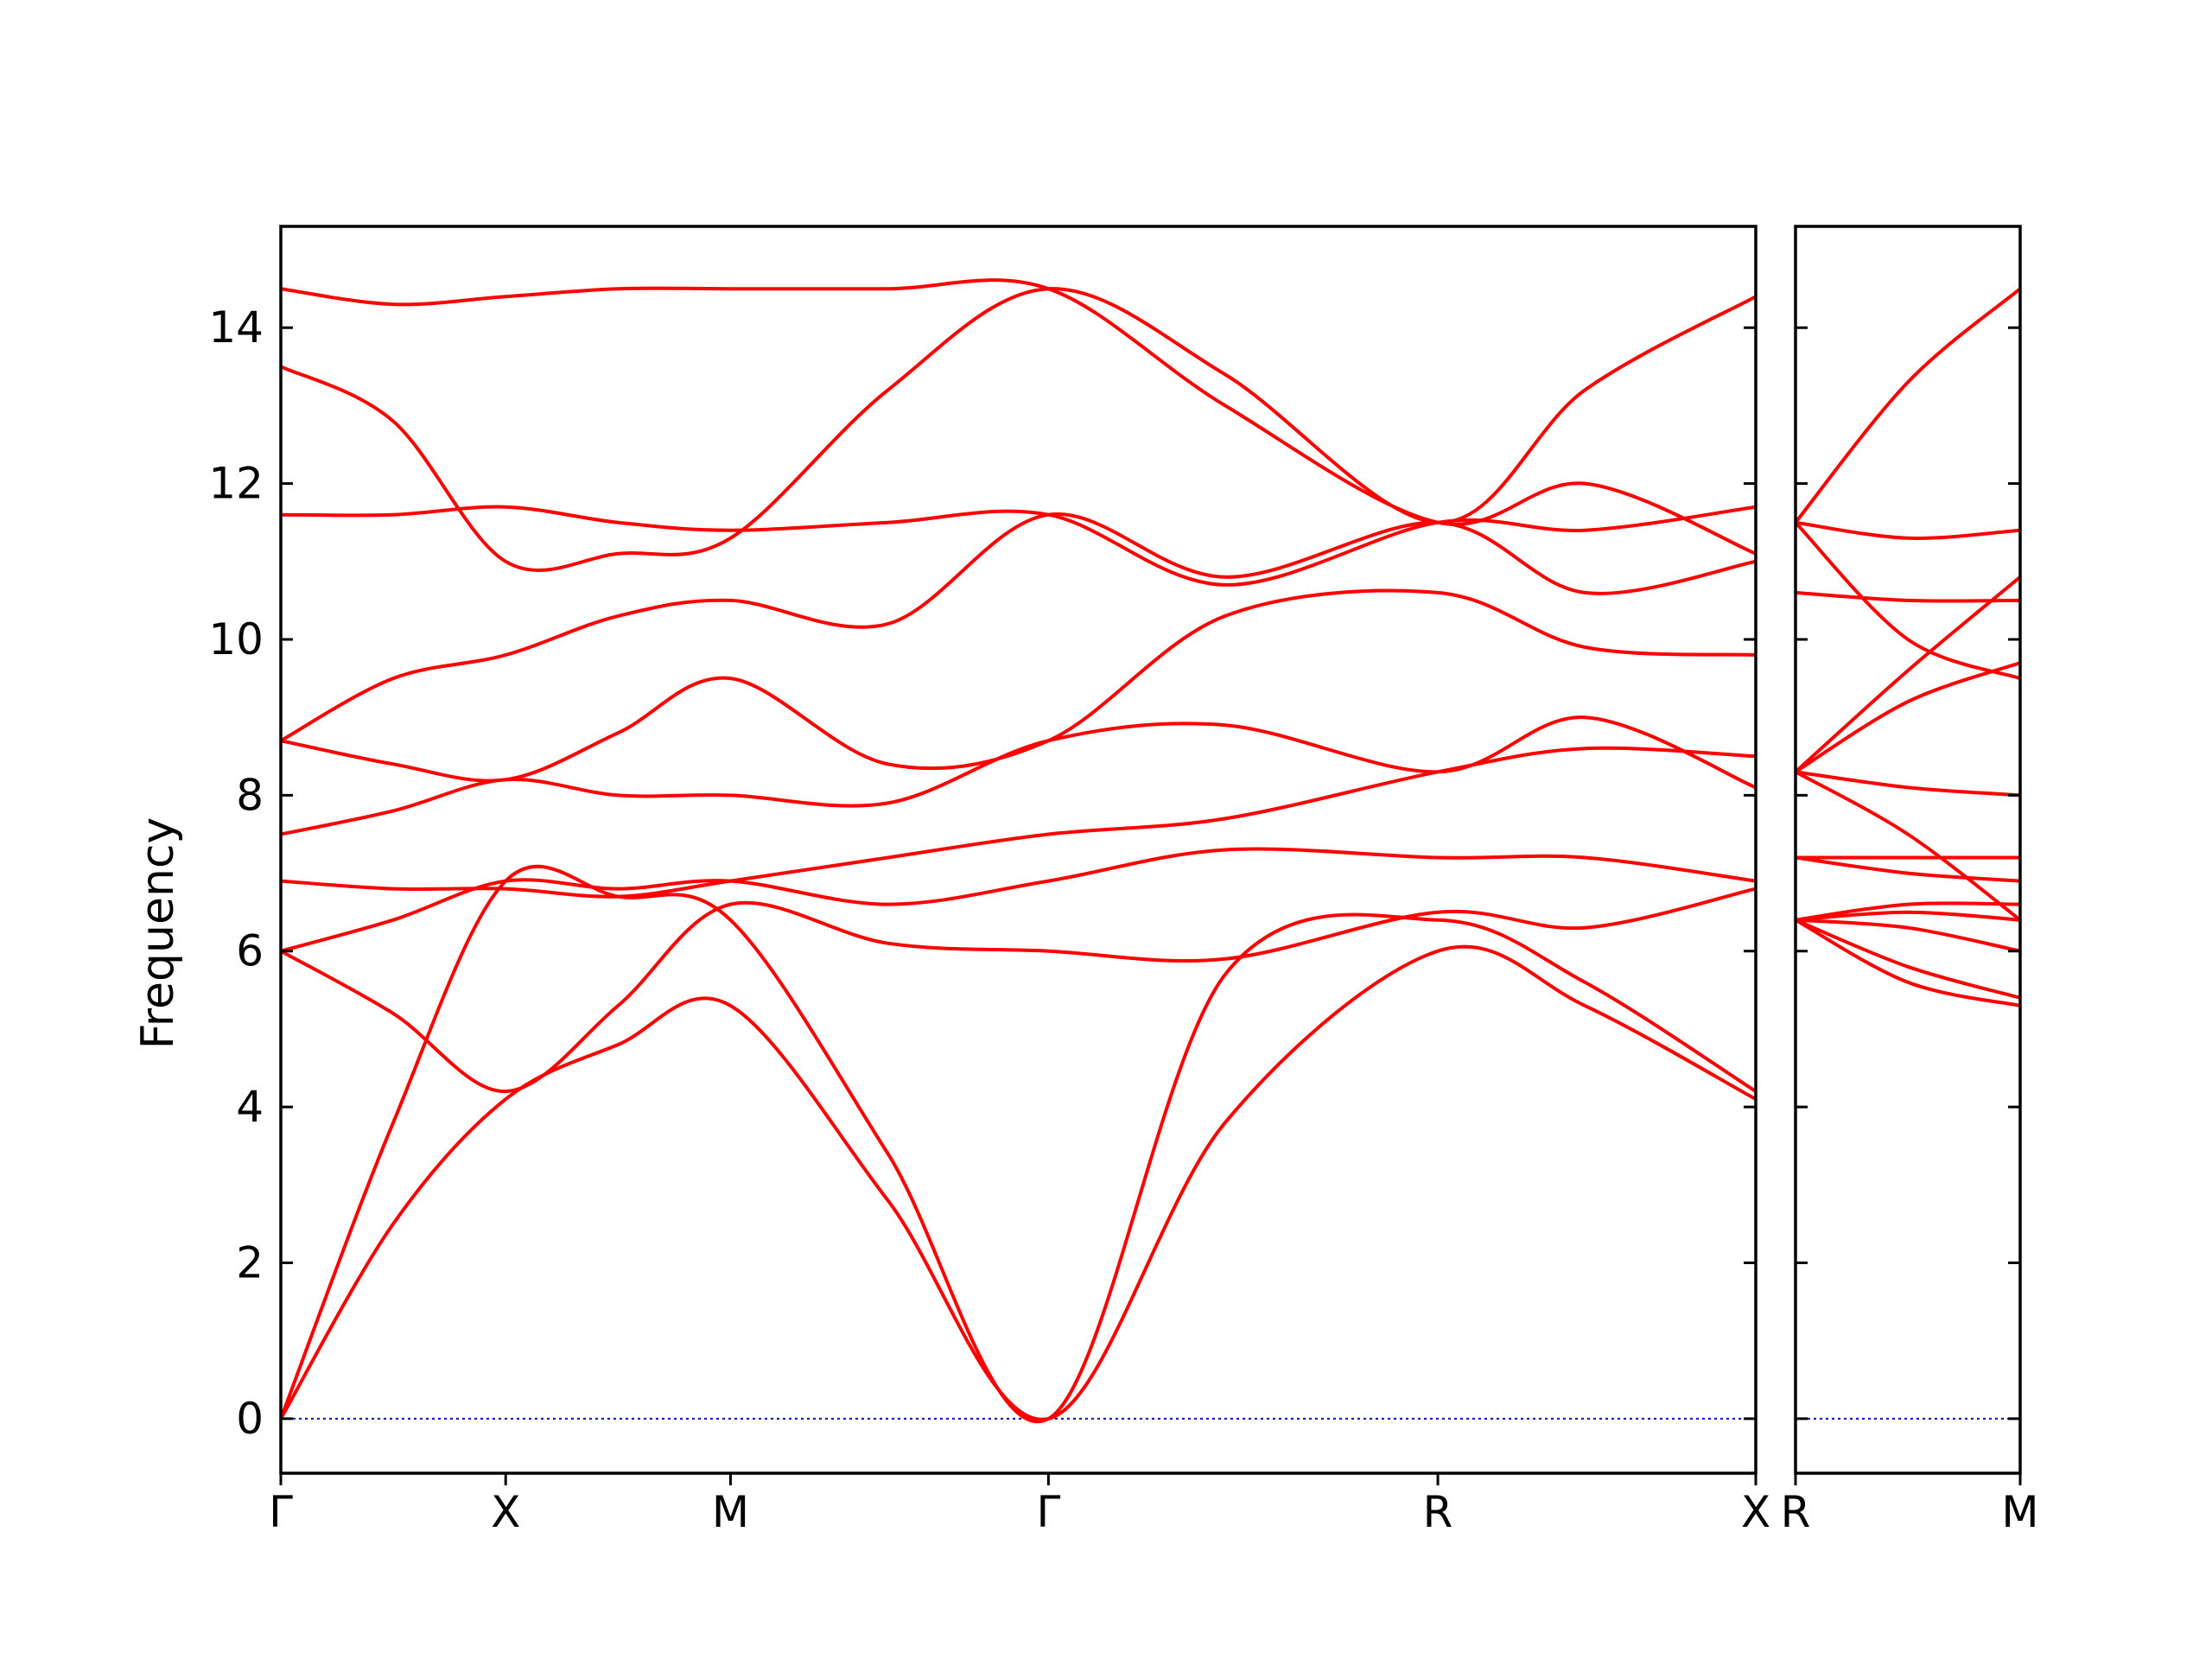 Image resolution: width=2212 pixels, height=1659 pixels. I want to click on y-tick-label: 2, so click(250, 1262).